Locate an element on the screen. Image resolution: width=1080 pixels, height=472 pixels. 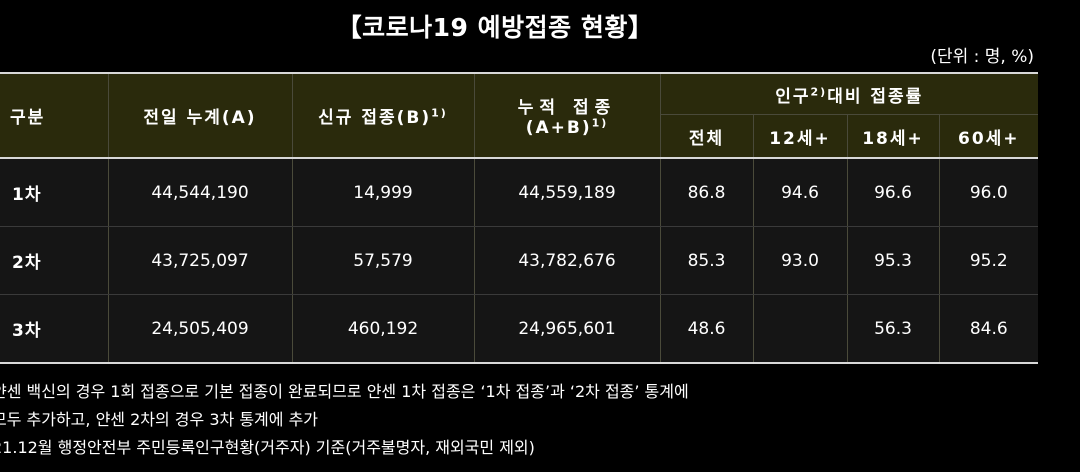
header-prev-total: 전일 누계(A) is located at coordinates (200, 115).